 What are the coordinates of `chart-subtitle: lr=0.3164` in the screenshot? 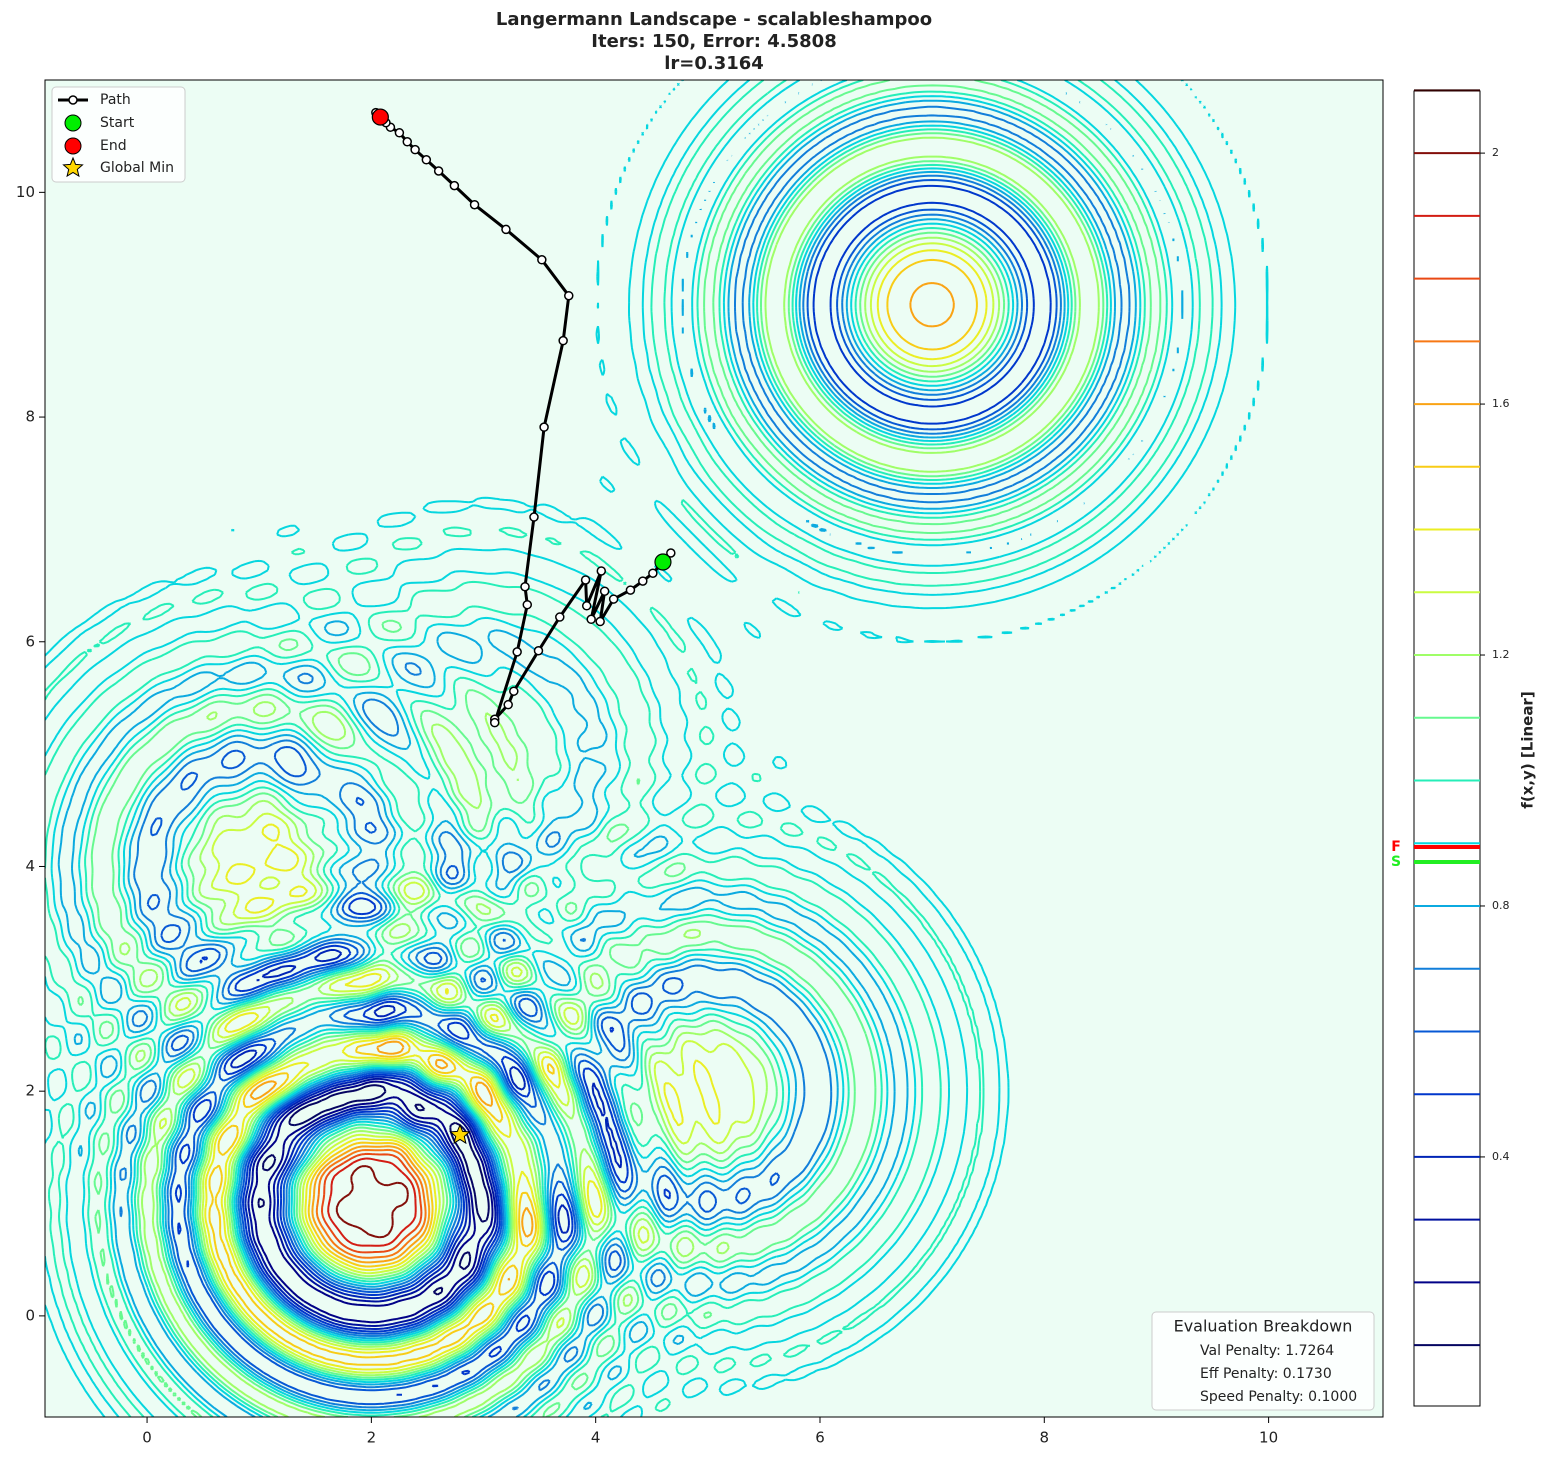 It's located at (714, 63).